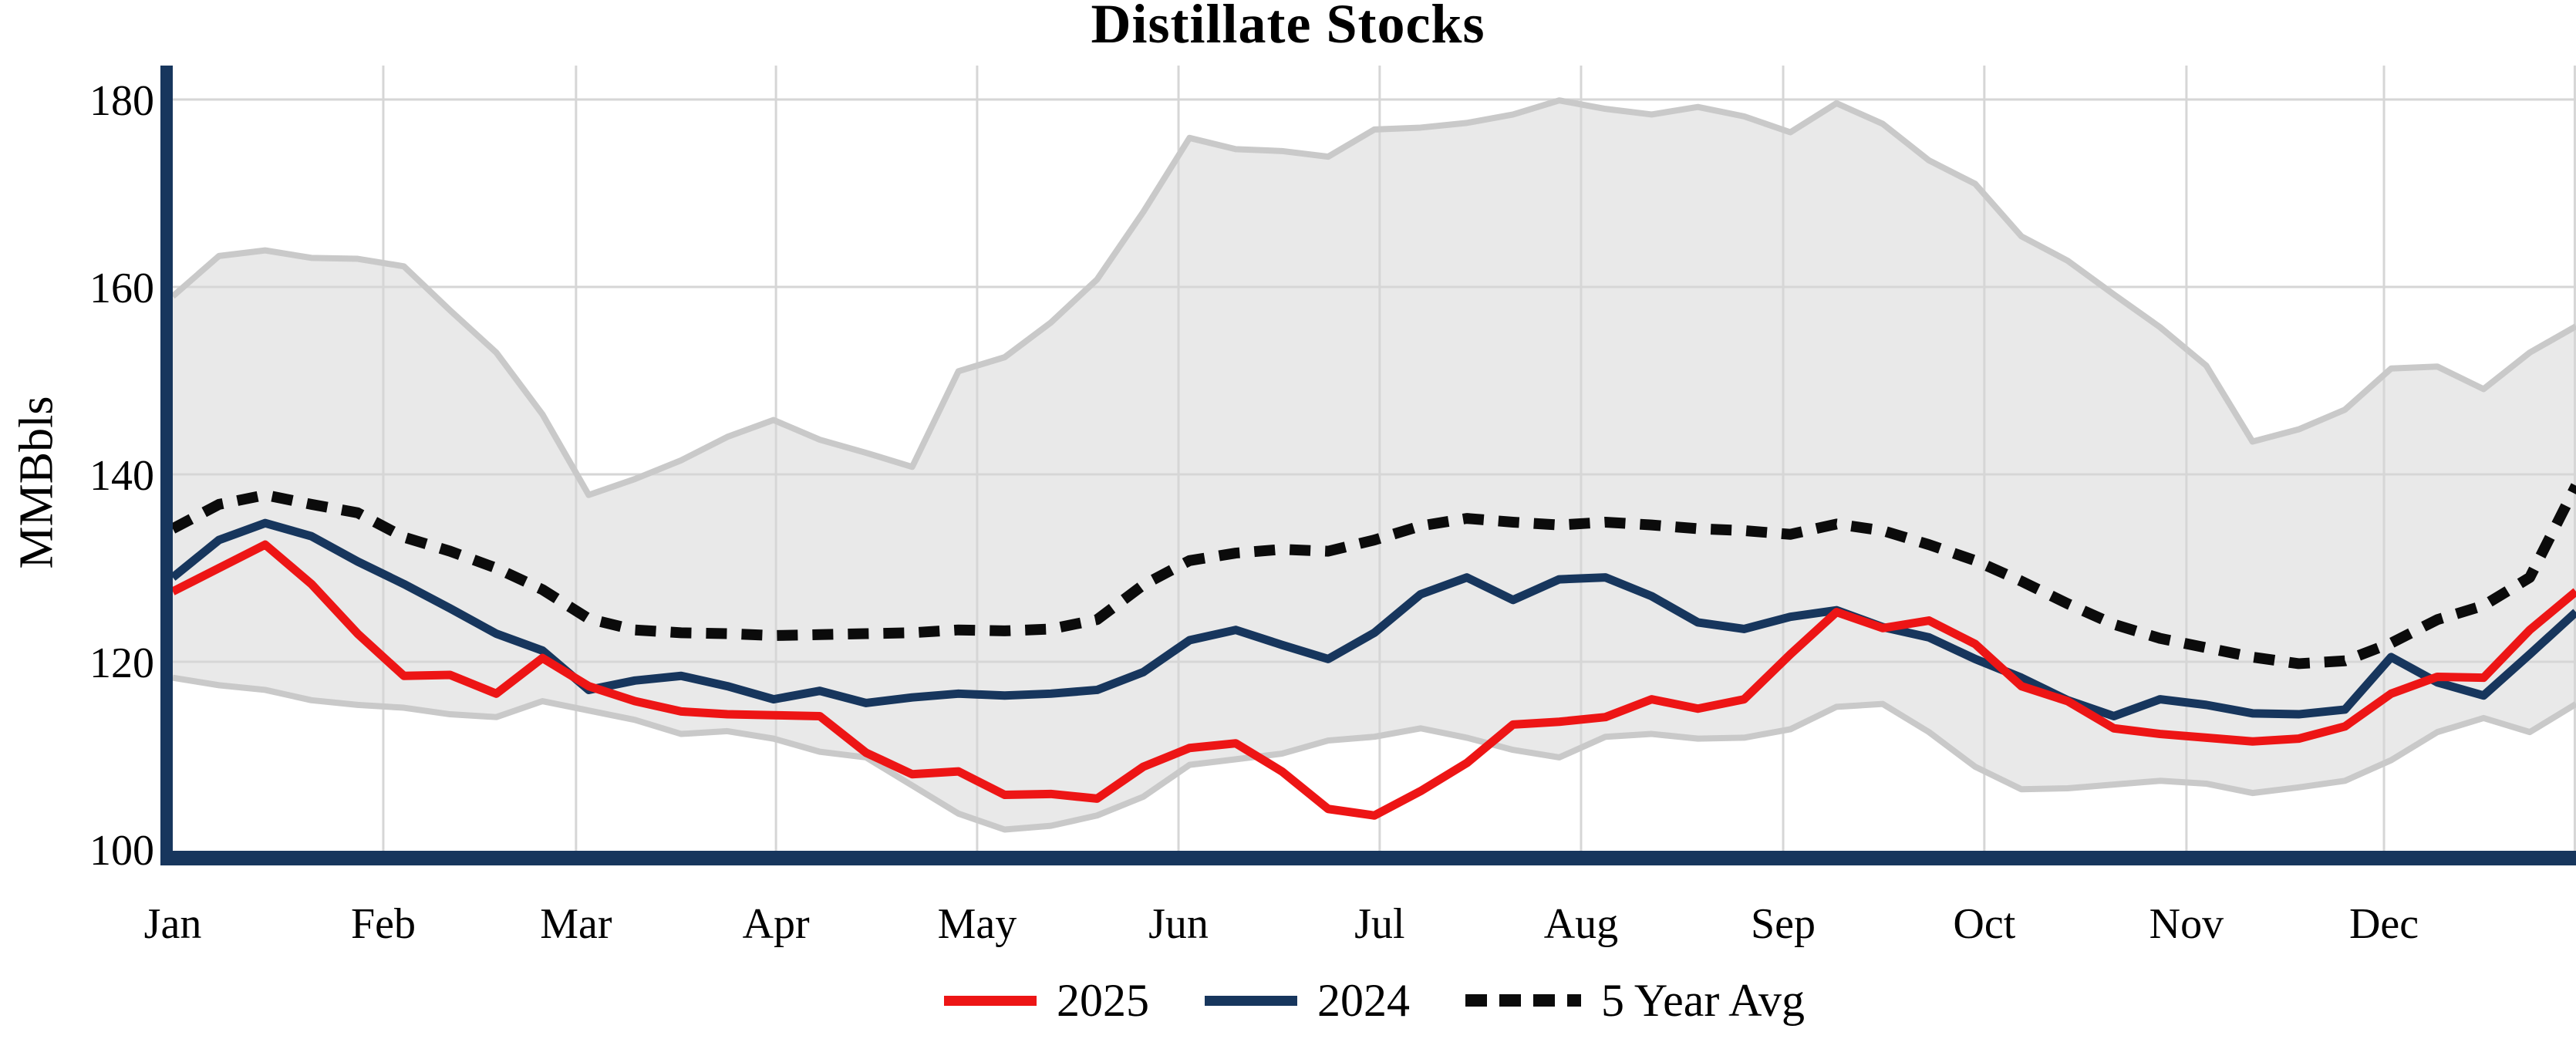 This screenshot has height=1049, width=2576. What do you see at coordinates (121, 288) in the screenshot?
I see `y-tick-label-160: 160` at bounding box center [121, 288].